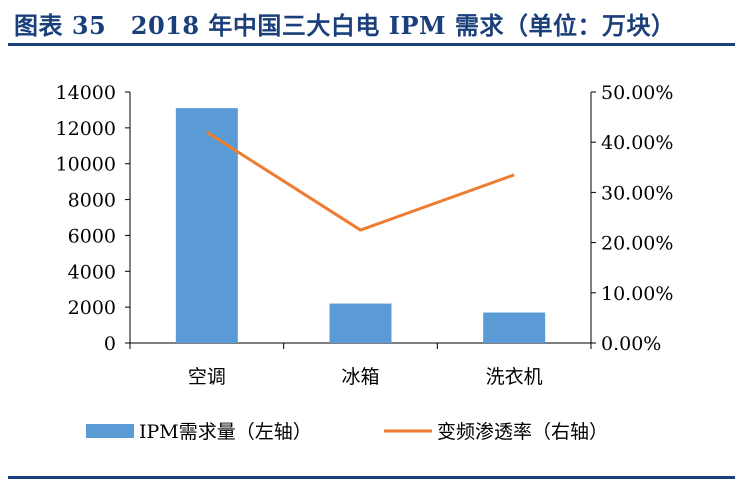 Image resolution: width=743 pixels, height=487 pixels. I want to click on line-series, so click(360, 181).